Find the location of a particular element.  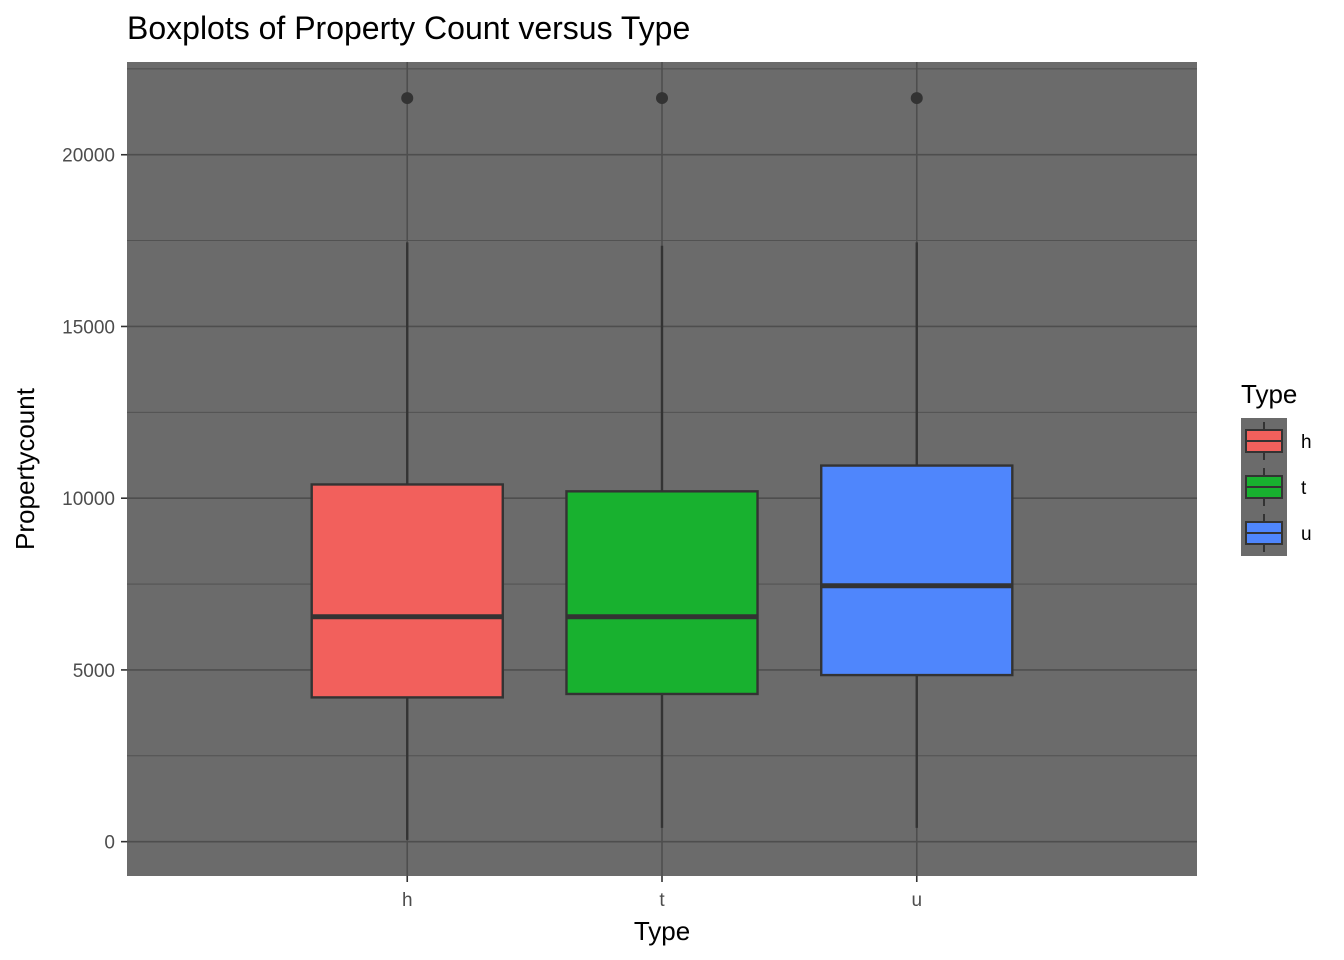

legend-item-t: t is located at coordinates (1274, 487).